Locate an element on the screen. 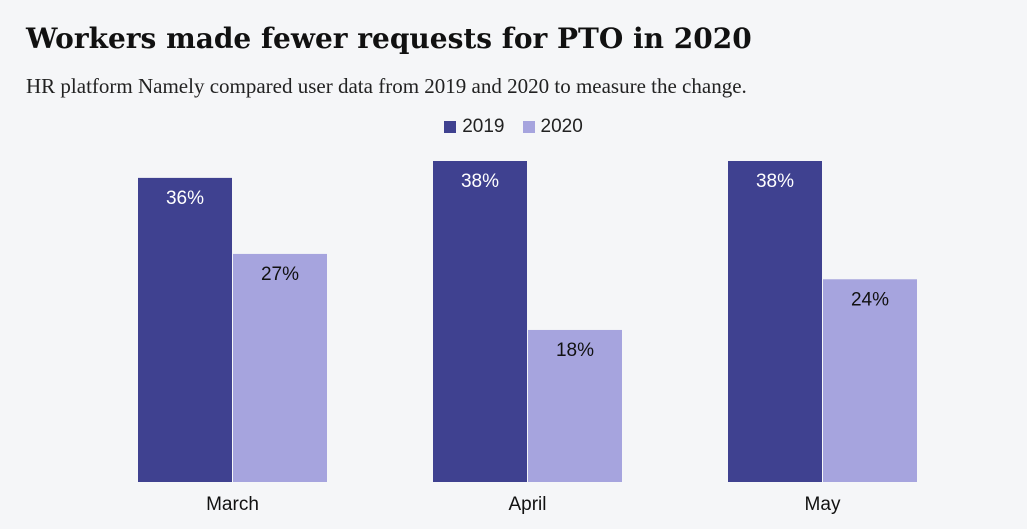  legend-item-2020: 2020 is located at coordinates (552, 127).